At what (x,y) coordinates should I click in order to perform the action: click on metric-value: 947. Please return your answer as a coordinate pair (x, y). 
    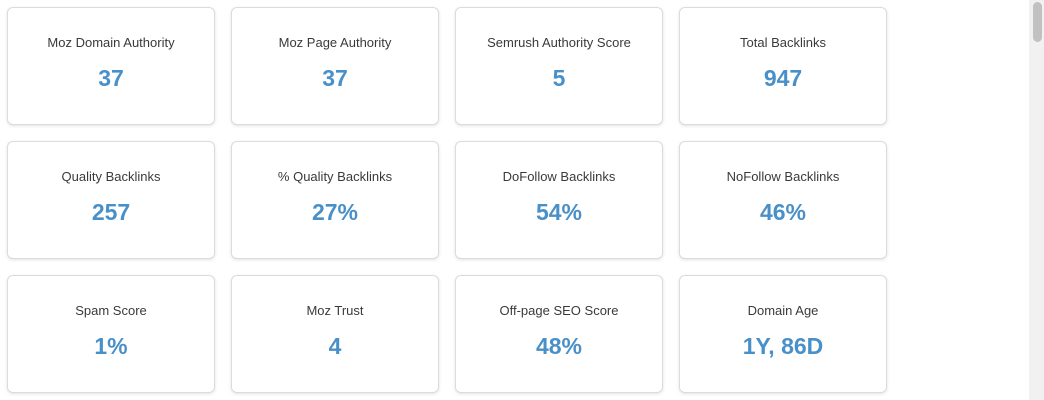
    Looking at the image, I should click on (783, 78).